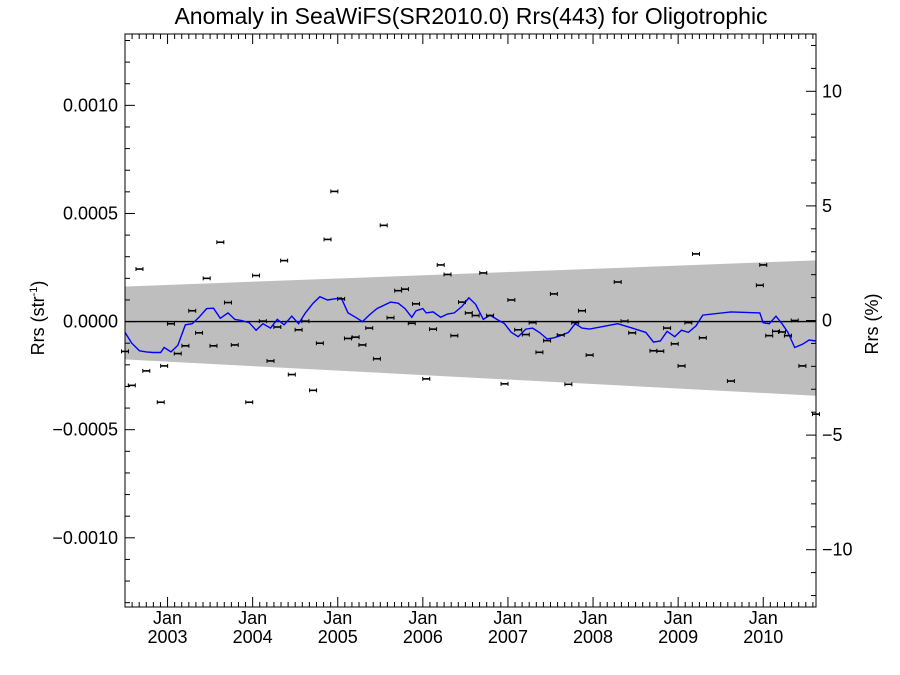  I want to click on y-axis-left-title-superscript: -1, so click(34, 292).